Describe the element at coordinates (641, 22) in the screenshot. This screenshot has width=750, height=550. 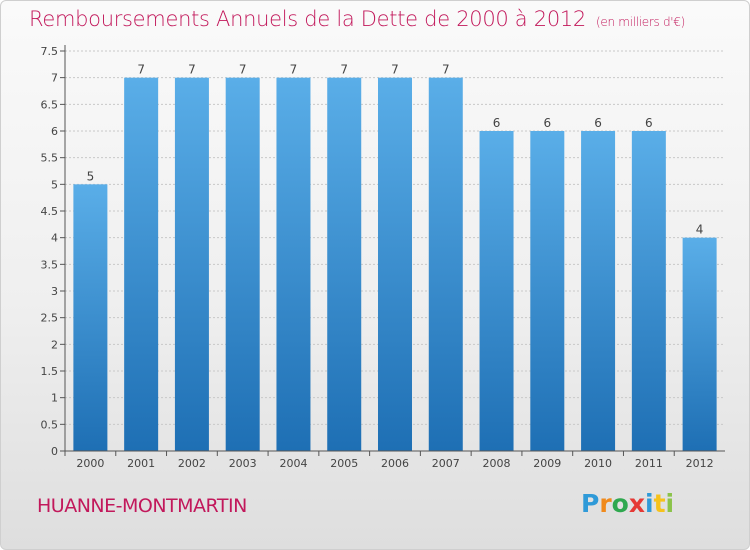
I see `chart-unit: (en milliers d'€)` at that location.